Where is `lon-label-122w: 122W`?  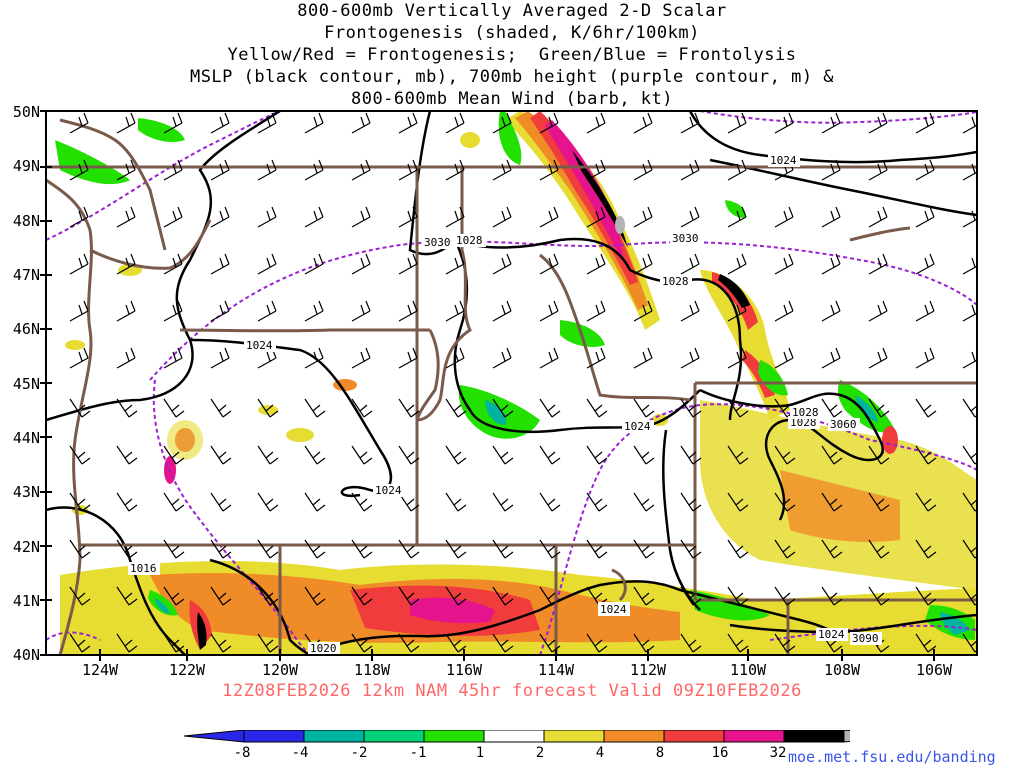 lon-label-122w: 122W is located at coordinates (187, 670).